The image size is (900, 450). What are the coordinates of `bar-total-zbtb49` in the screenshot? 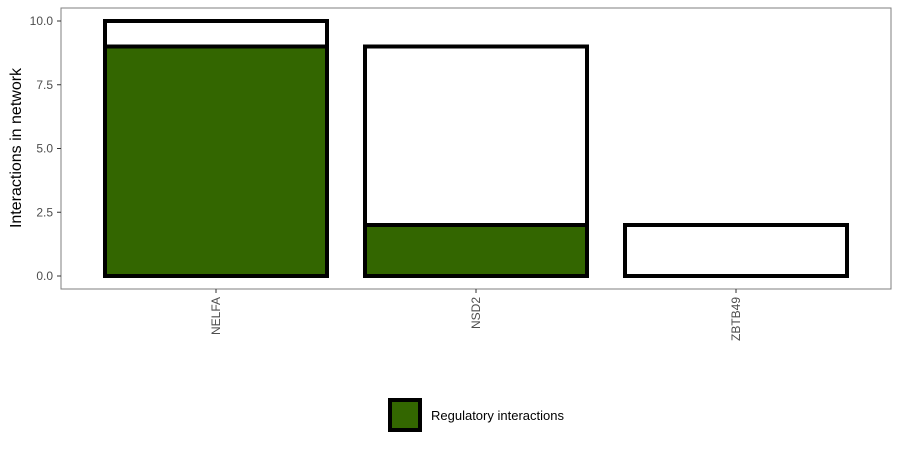 It's located at (736, 250).